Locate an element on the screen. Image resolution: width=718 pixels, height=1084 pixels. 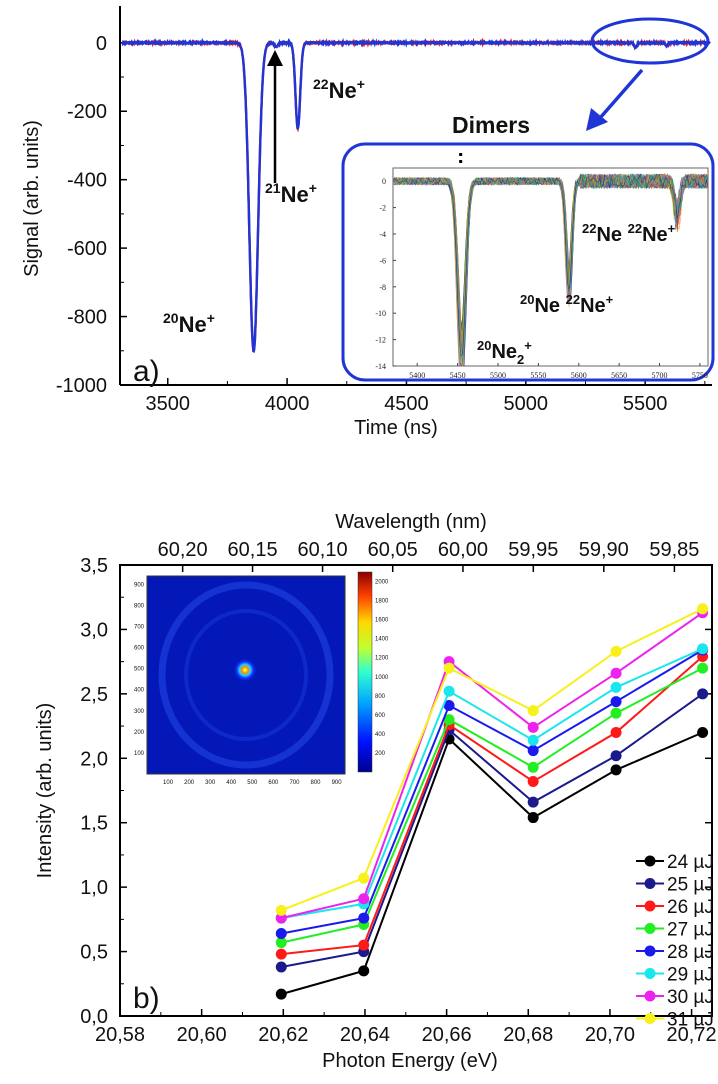
panel-a-ytick-label: -600 is located at coordinates (87, 249).